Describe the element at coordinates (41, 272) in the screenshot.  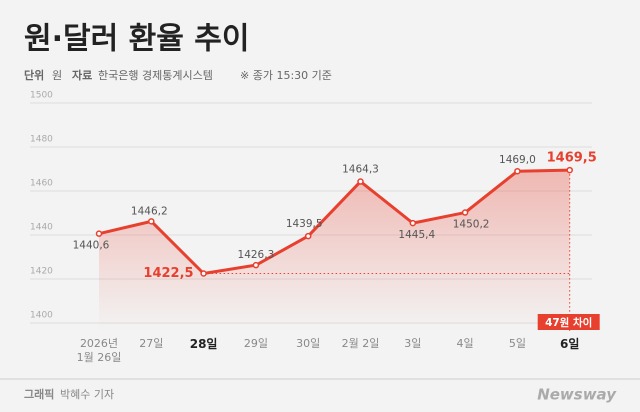
I see `y-tick-label: 1420` at that location.